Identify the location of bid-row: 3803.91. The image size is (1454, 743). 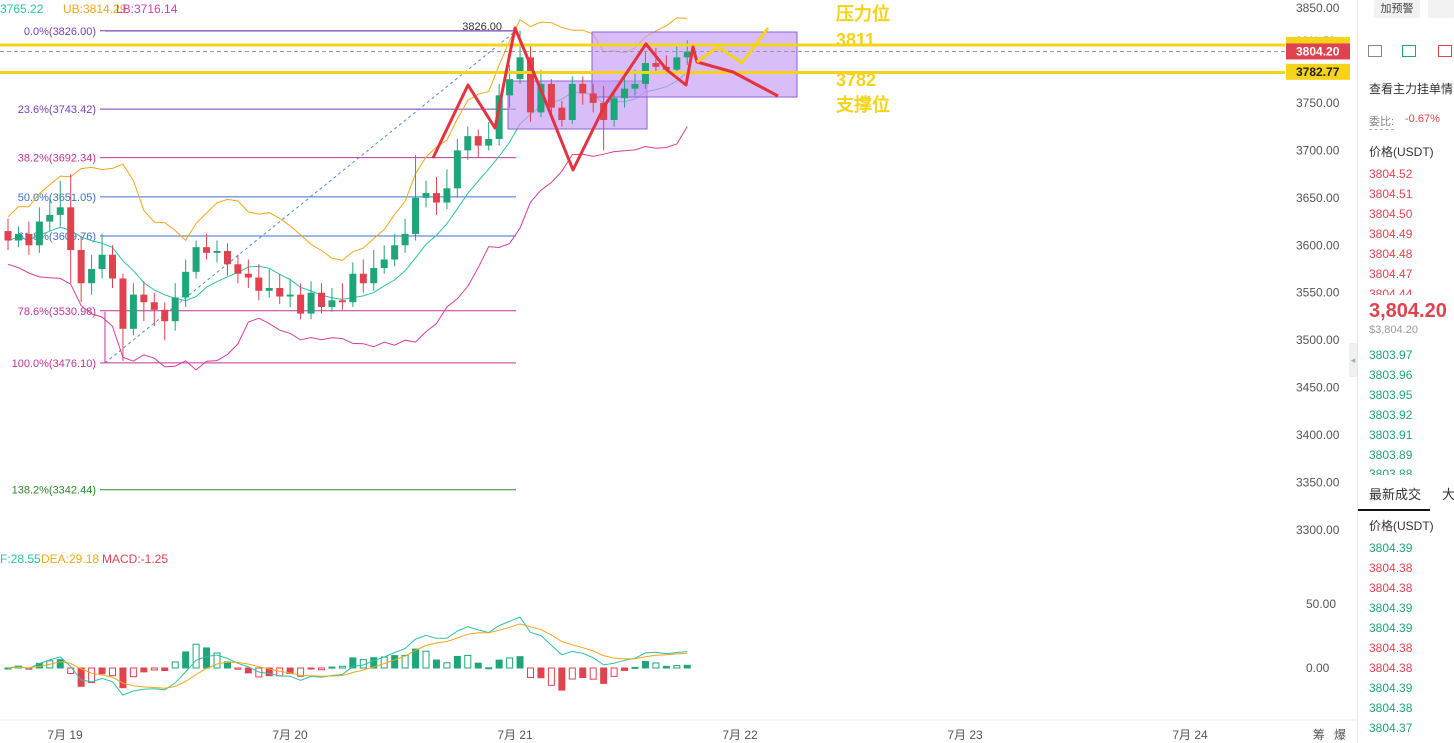
(1391, 435).